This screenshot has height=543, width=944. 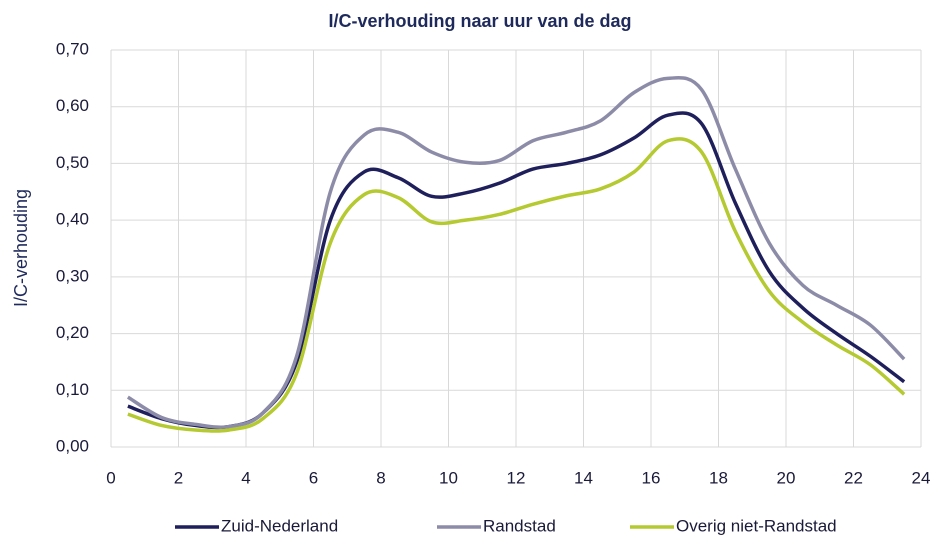 What do you see at coordinates (72, 219) in the screenshot?
I see `y-tick-label: 0,40` at bounding box center [72, 219].